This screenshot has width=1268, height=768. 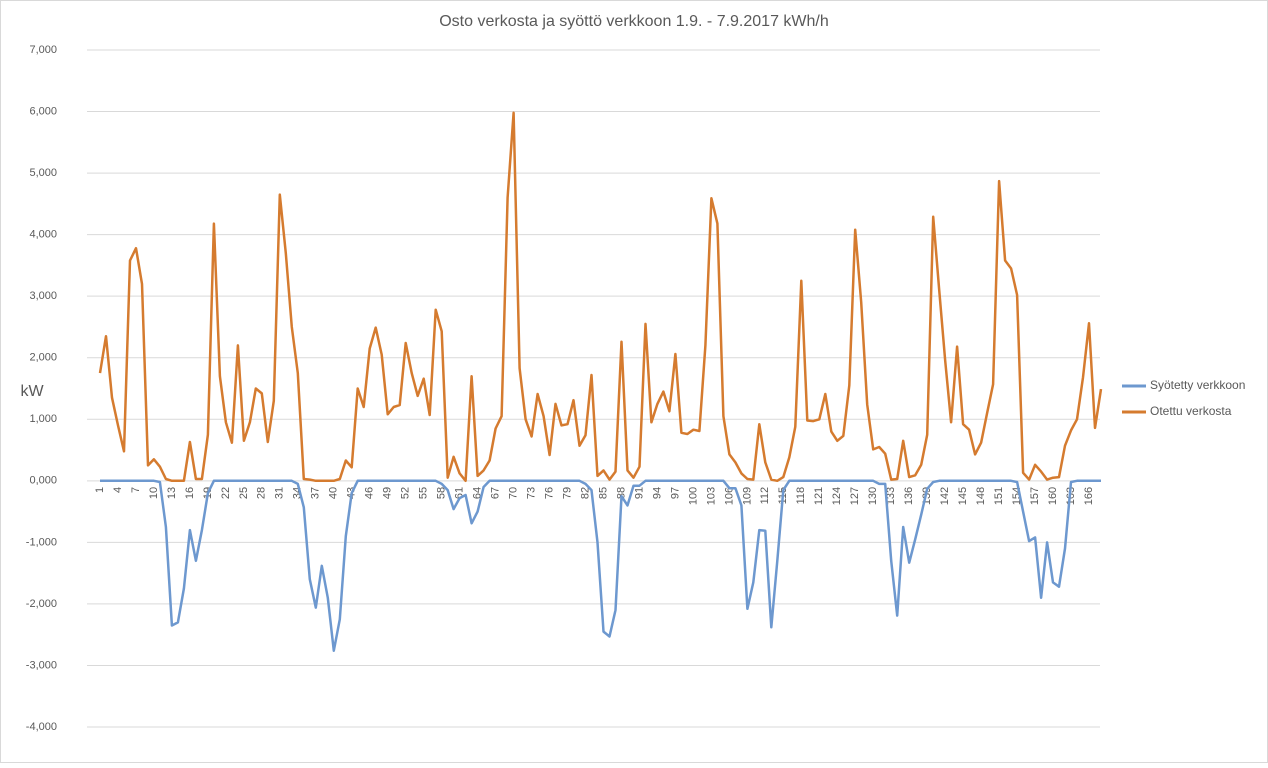 I want to click on y-tick-label: 7,000, so click(x=43, y=50).